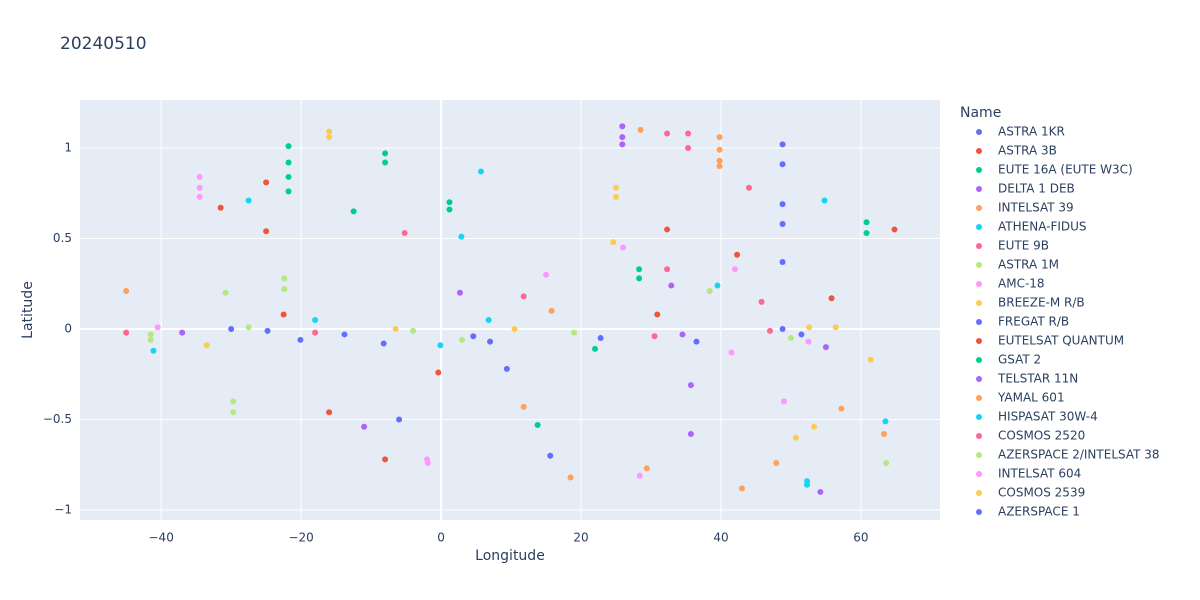  I want to click on legend-label: YAMAL 601, so click(1031, 398).